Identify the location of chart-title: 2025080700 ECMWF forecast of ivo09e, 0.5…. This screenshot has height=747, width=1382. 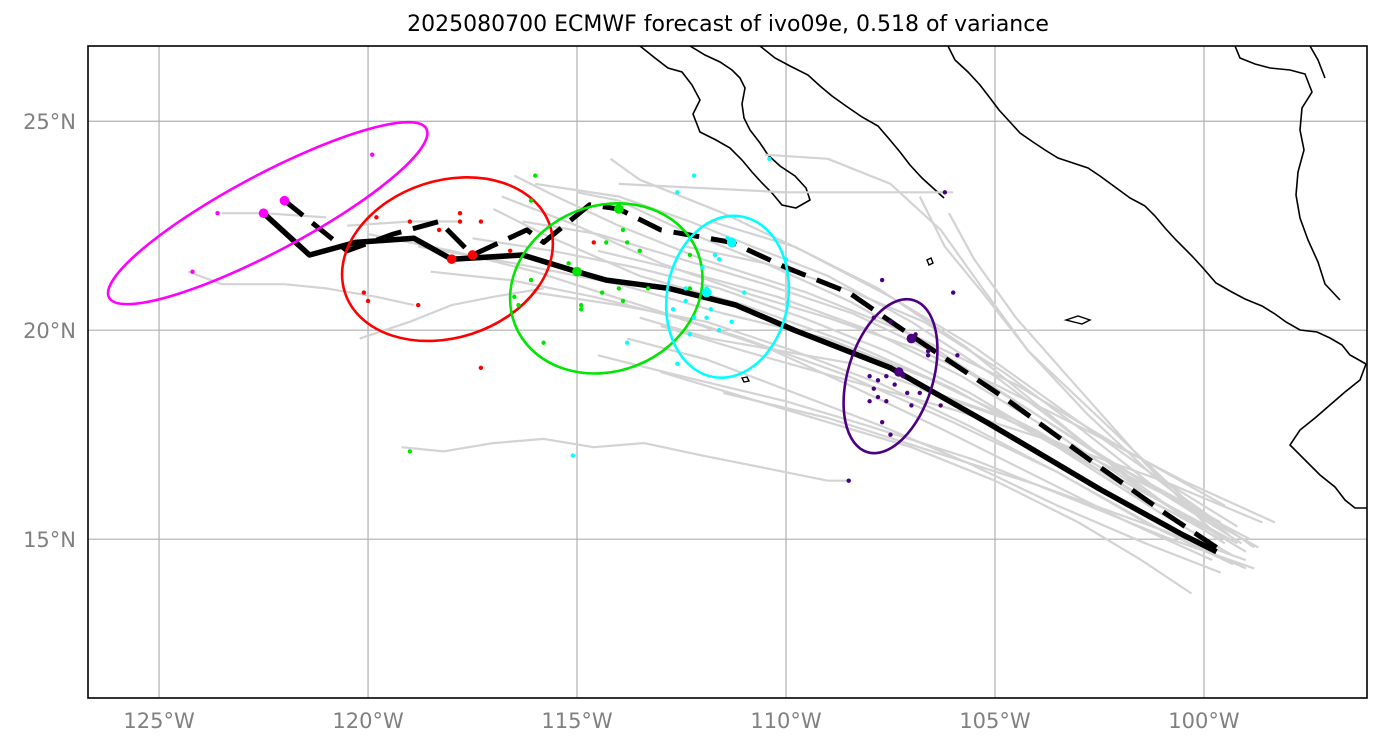
(728, 24).